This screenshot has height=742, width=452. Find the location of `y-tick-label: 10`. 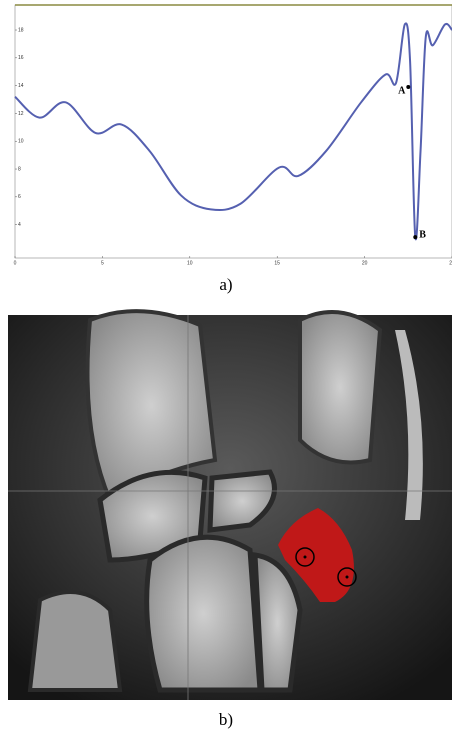

y-tick-label: 10 is located at coordinates (21, 142).